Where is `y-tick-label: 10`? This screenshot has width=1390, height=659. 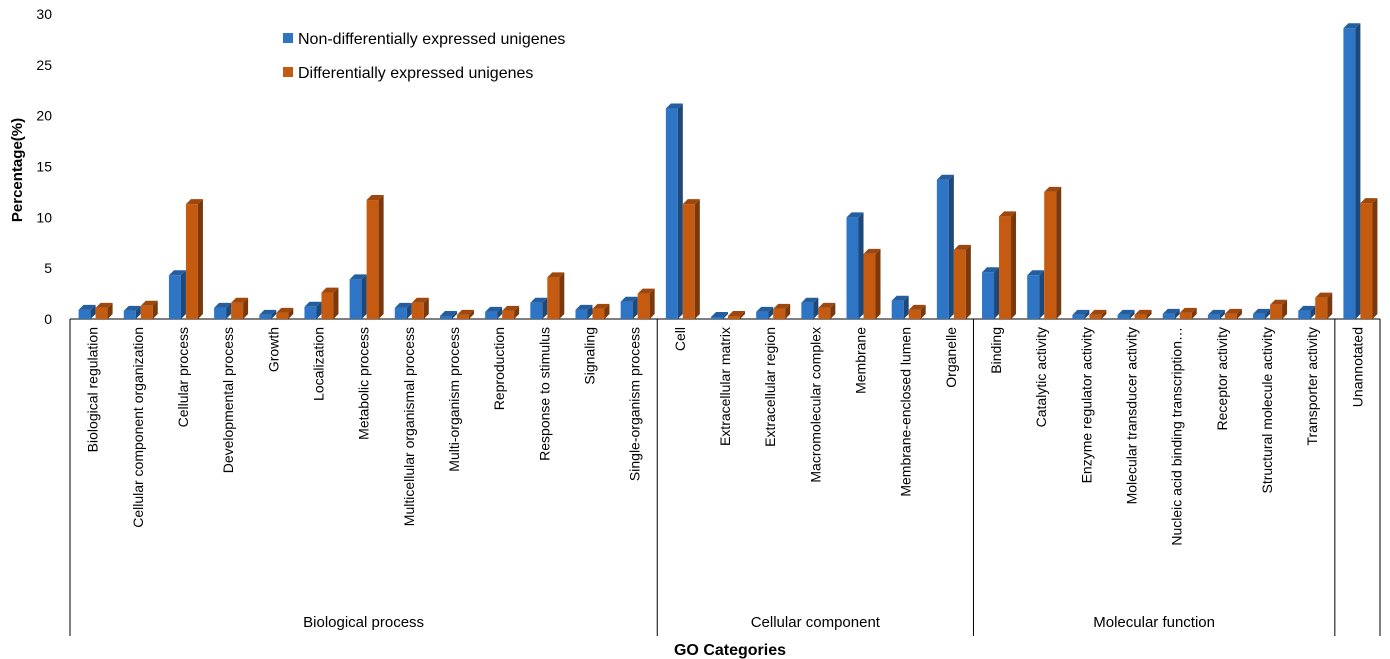
y-tick-label: 10 is located at coordinates (44, 217).